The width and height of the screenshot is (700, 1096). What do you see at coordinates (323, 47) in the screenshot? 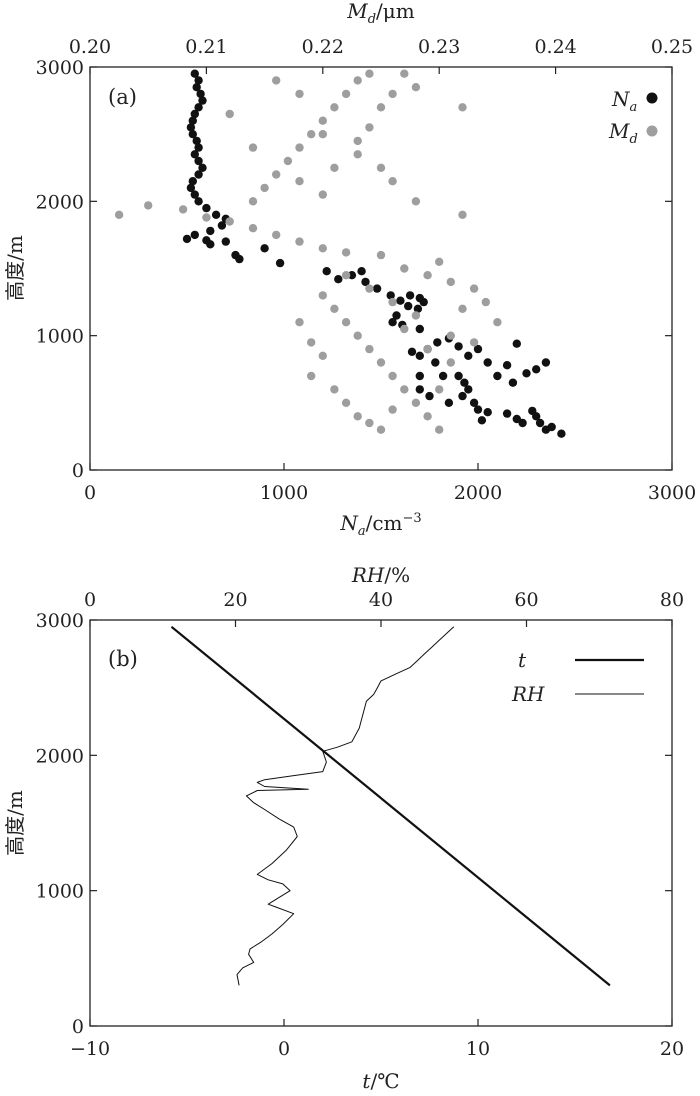
I see `panel-a-x2tick-label: 0.22` at bounding box center [323, 47].